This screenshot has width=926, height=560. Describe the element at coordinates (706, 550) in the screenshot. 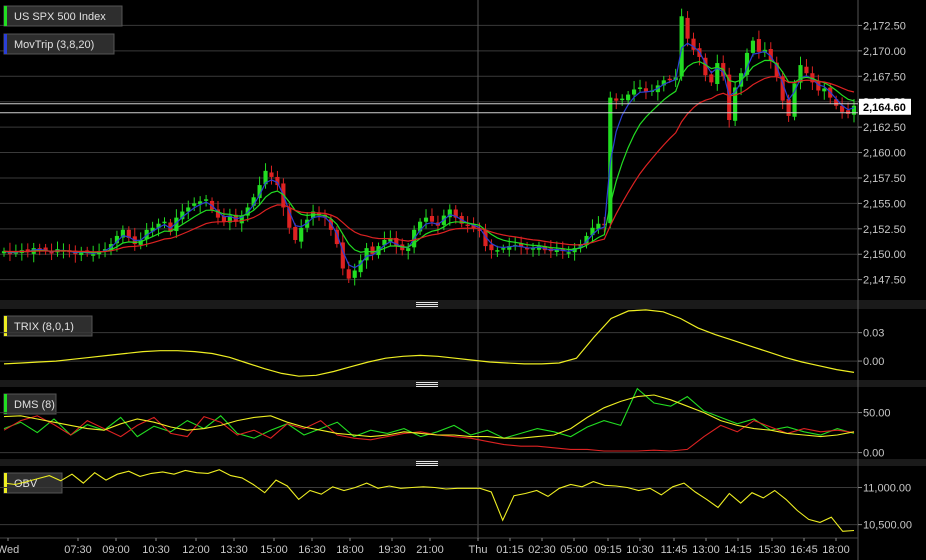

I see `x-tick-label: 13:00` at that location.